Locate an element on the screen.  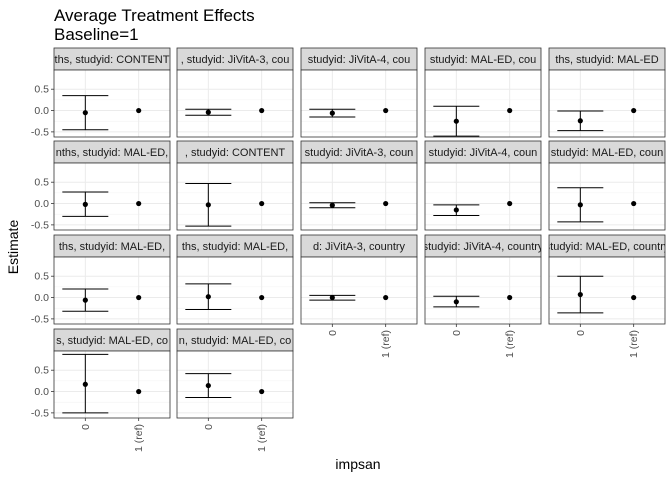
facet-strip-label: n, studyid: MAL-ED, co is located at coordinates (235, 341).